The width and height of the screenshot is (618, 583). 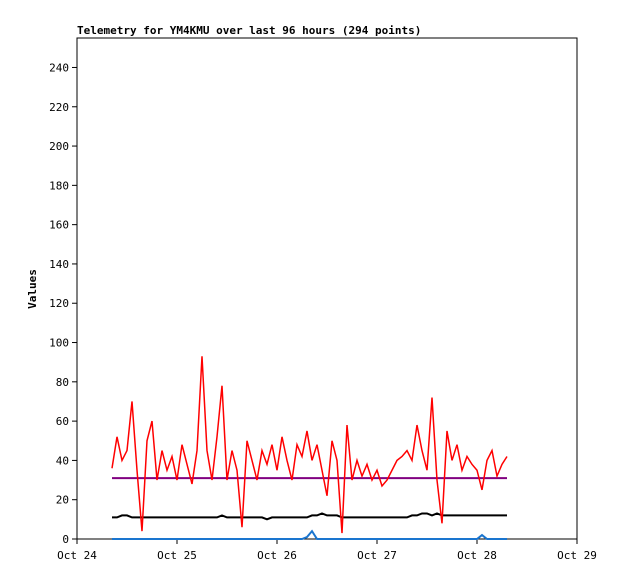 What do you see at coordinates (32, 289) in the screenshot?
I see `y-axis-label: Values` at bounding box center [32, 289].